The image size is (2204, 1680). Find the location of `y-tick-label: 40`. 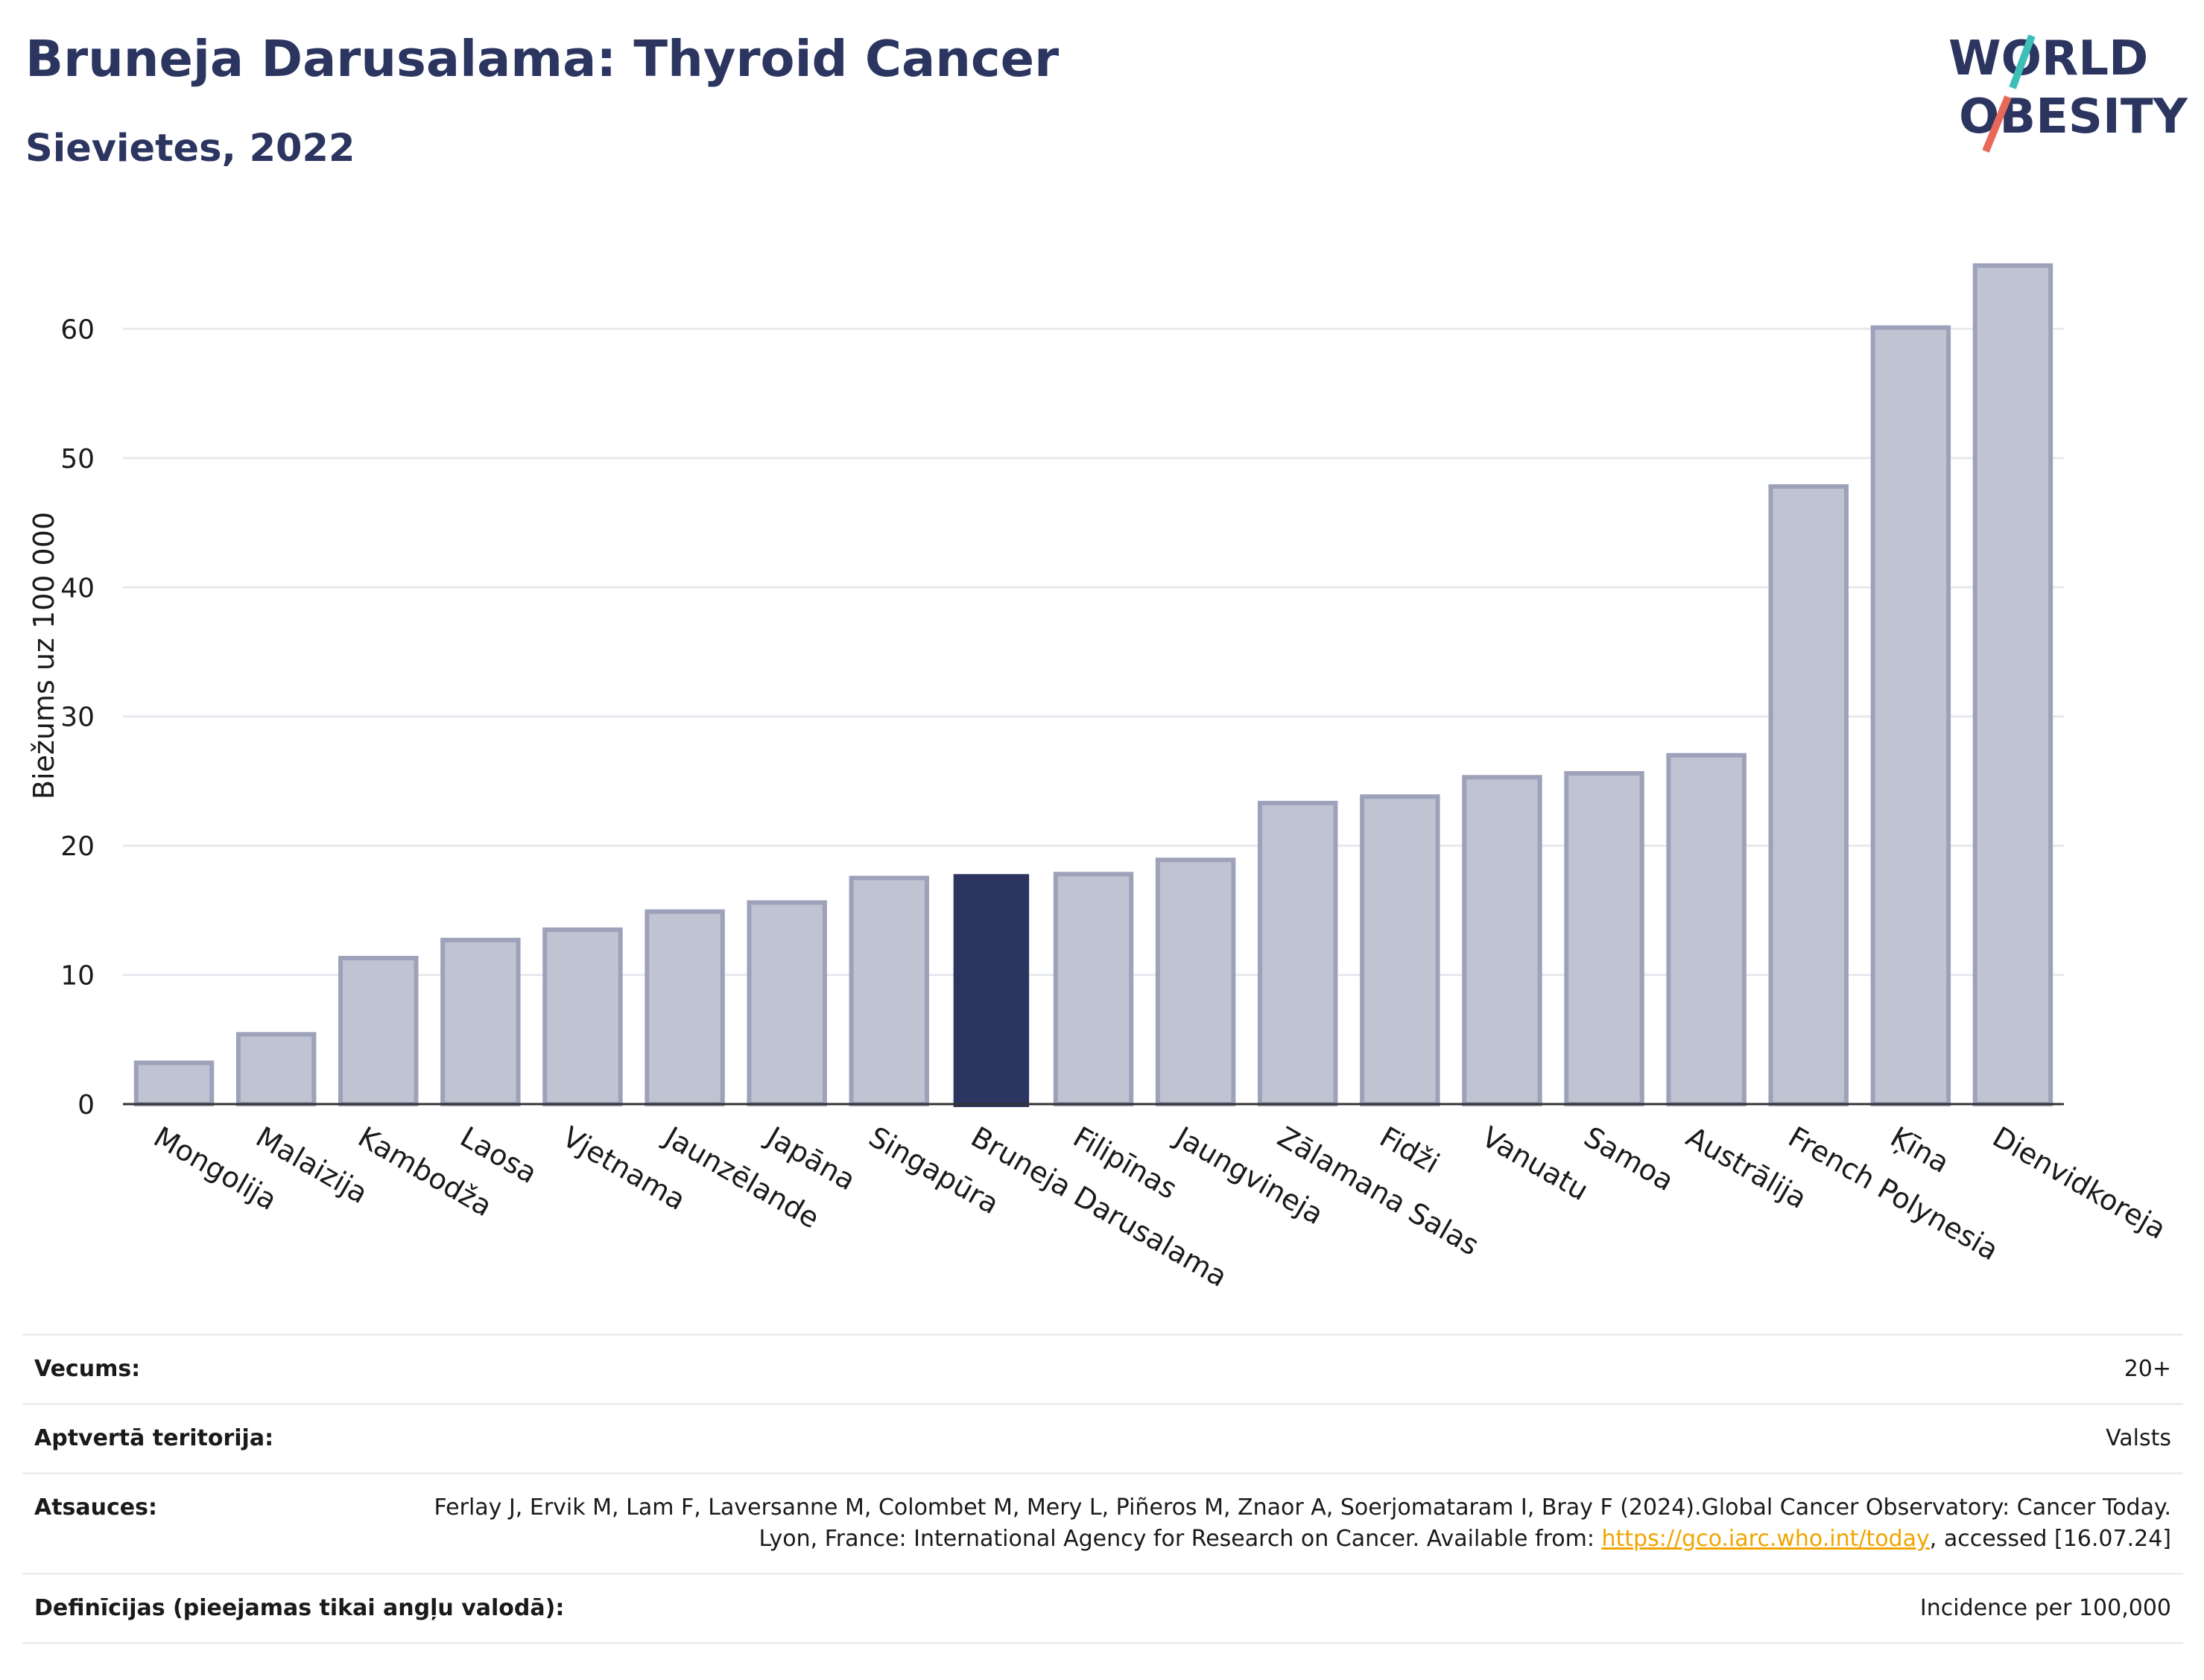

y-tick-label: 40 is located at coordinates (77, 588).